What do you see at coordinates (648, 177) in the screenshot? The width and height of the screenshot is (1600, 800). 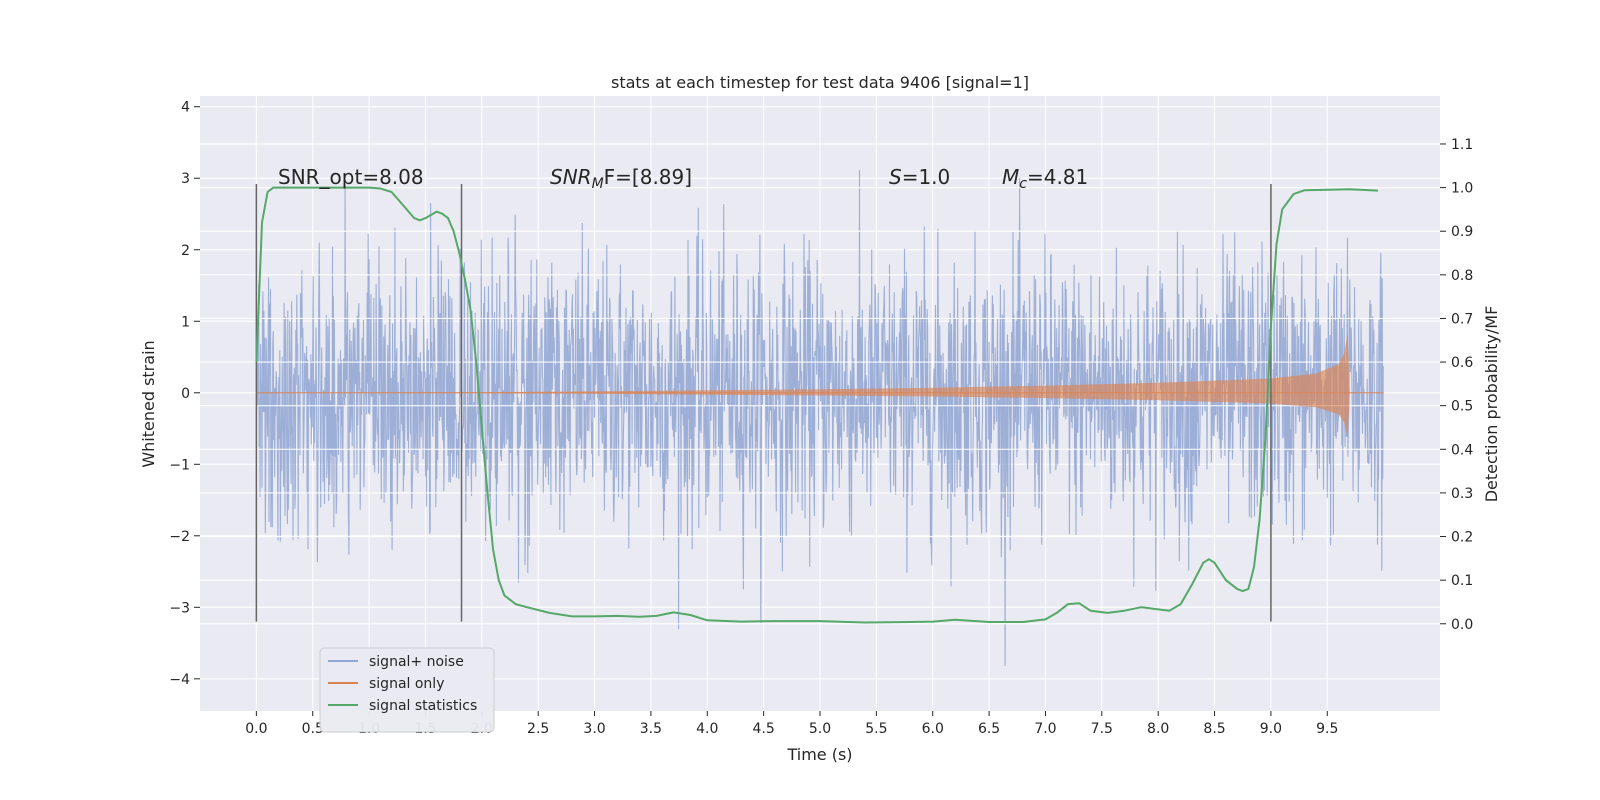 I see `annotation-snr-mf-suffix: F=[8.89]` at bounding box center [648, 177].